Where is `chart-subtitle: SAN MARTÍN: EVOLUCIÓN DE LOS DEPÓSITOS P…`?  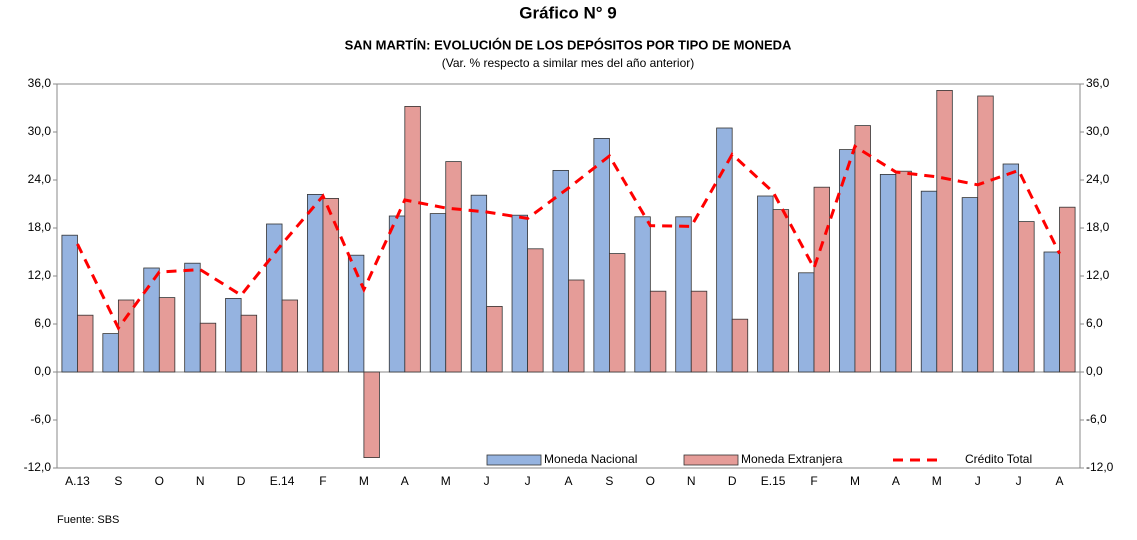
chart-subtitle: SAN MARTÍN: EVOLUCIÓN DE LOS DEPÓSITOS P… is located at coordinates (568, 44).